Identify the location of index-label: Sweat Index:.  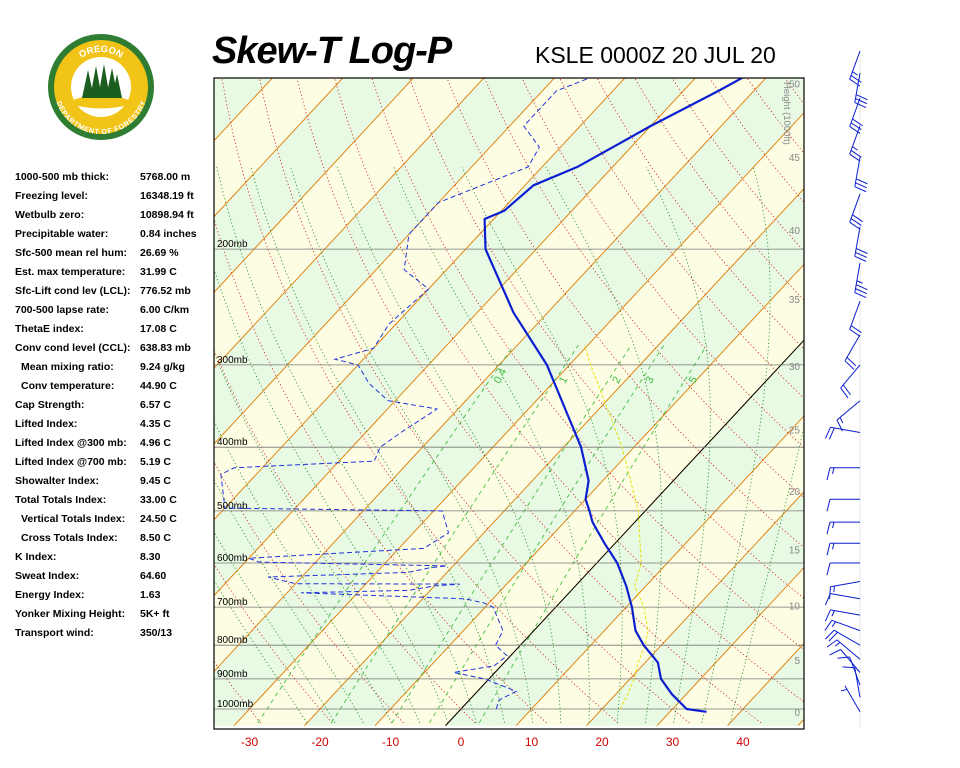
(47, 576).